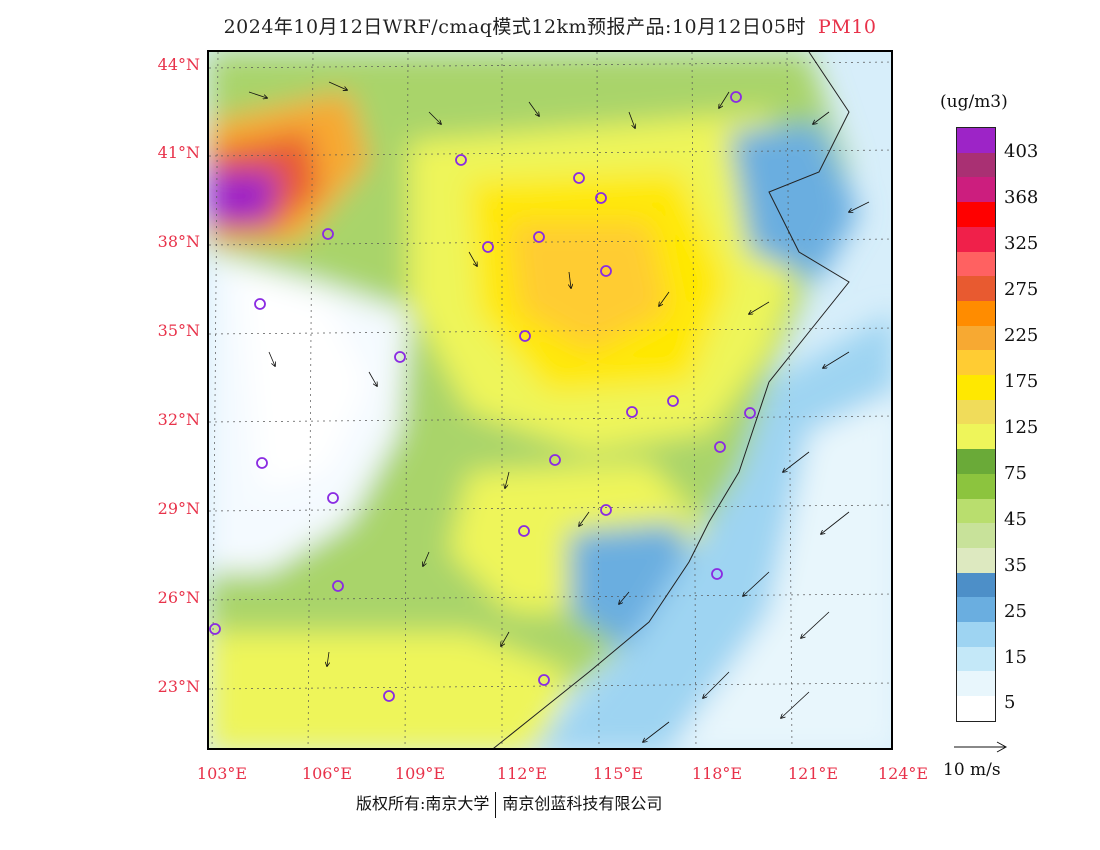 This screenshot has width=1100, height=850. What do you see at coordinates (178, 686) in the screenshot?
I see `lat-label-23: 23°N` at bounding box center [178, 686].